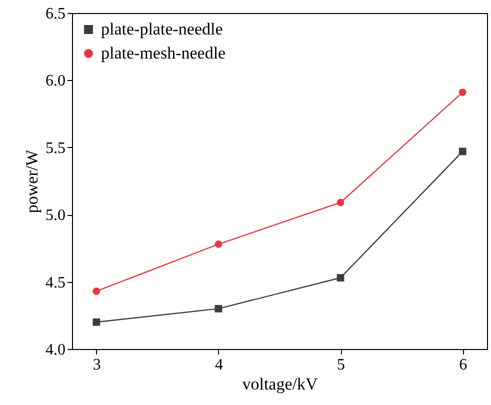  Describe the element at coordinates (463, 365) in the screenshot. I see `x-tick-label: 6` at that location.